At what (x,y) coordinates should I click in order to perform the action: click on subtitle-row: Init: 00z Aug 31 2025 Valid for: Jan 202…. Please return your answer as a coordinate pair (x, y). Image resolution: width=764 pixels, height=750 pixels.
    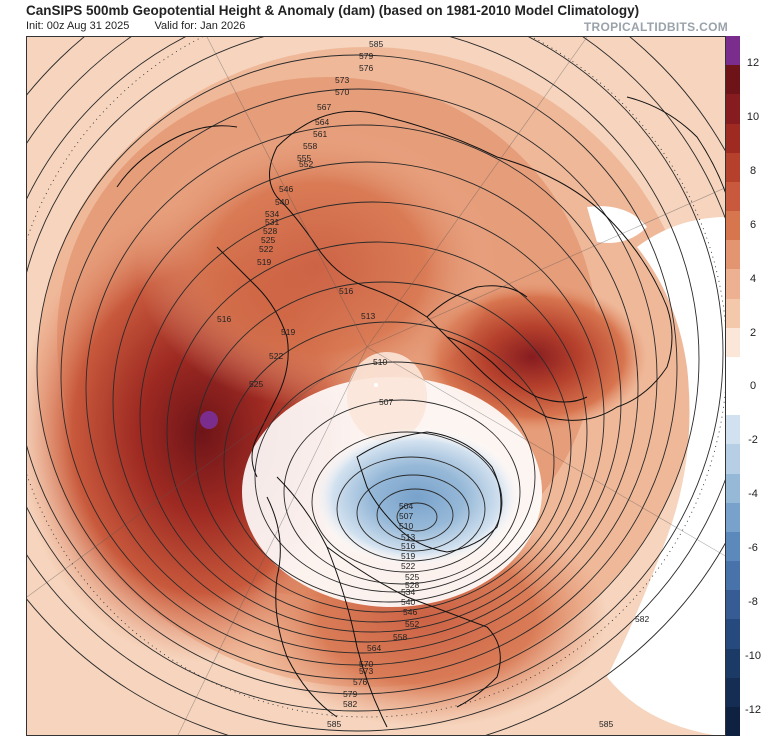
    Looking at the image, I should click on (146, 26).